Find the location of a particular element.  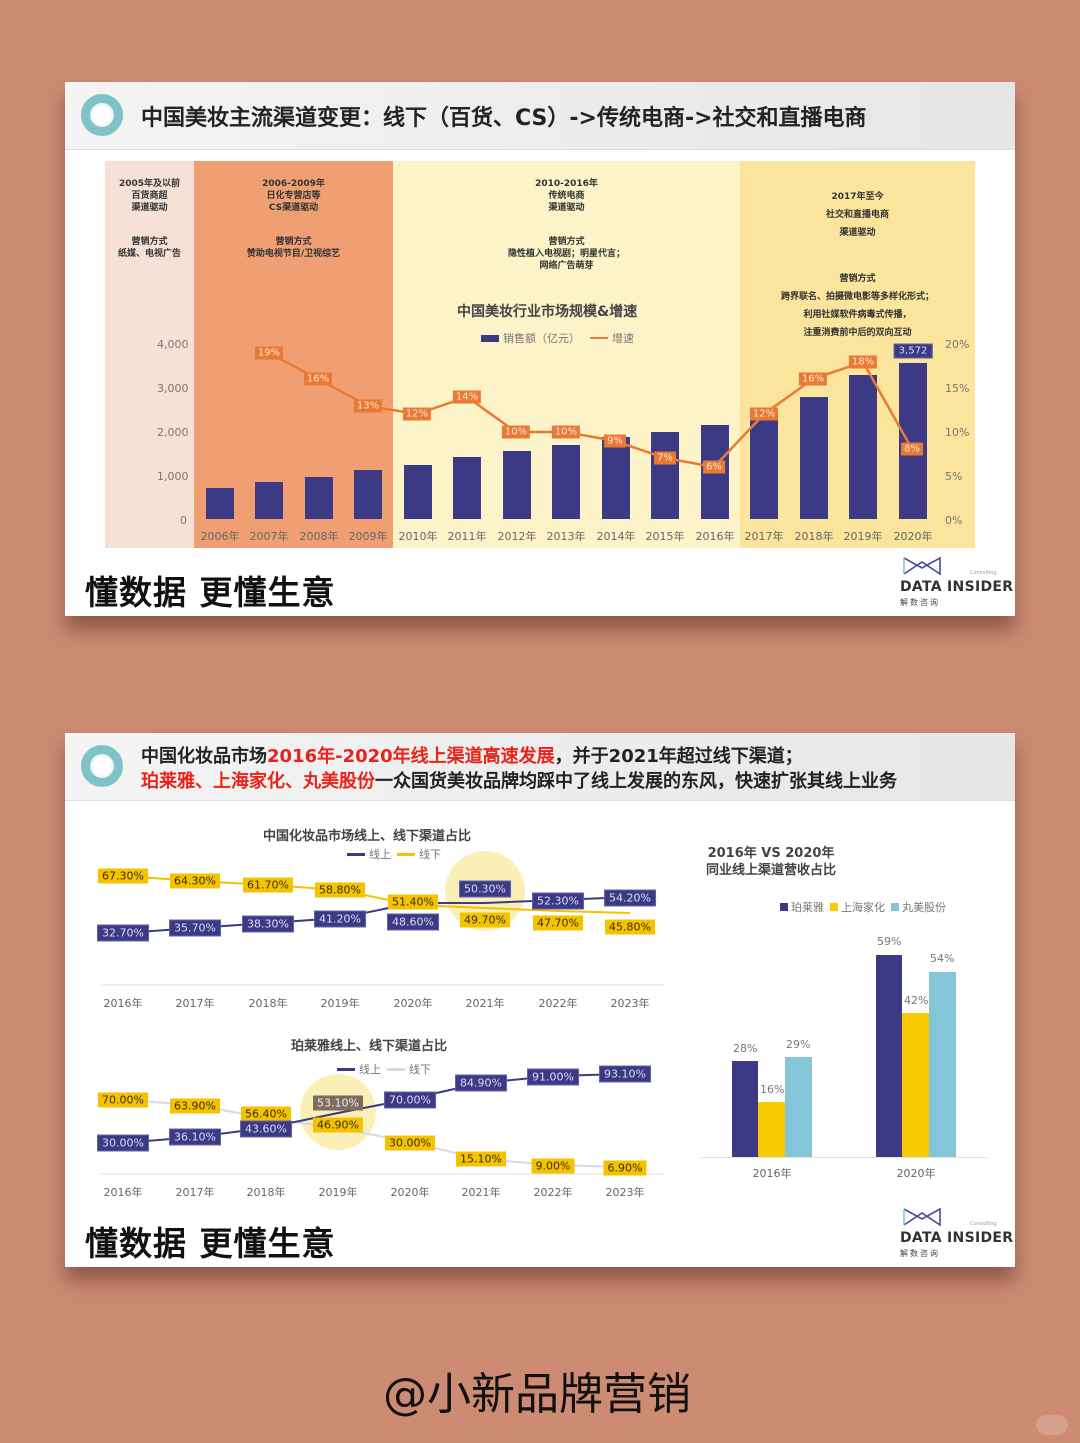

bar-2018 is located at coordinates (814, 458).